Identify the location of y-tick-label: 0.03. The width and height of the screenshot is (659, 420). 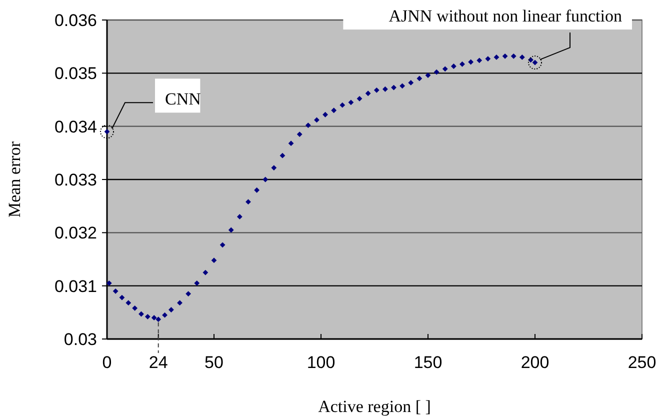
(80, 339).